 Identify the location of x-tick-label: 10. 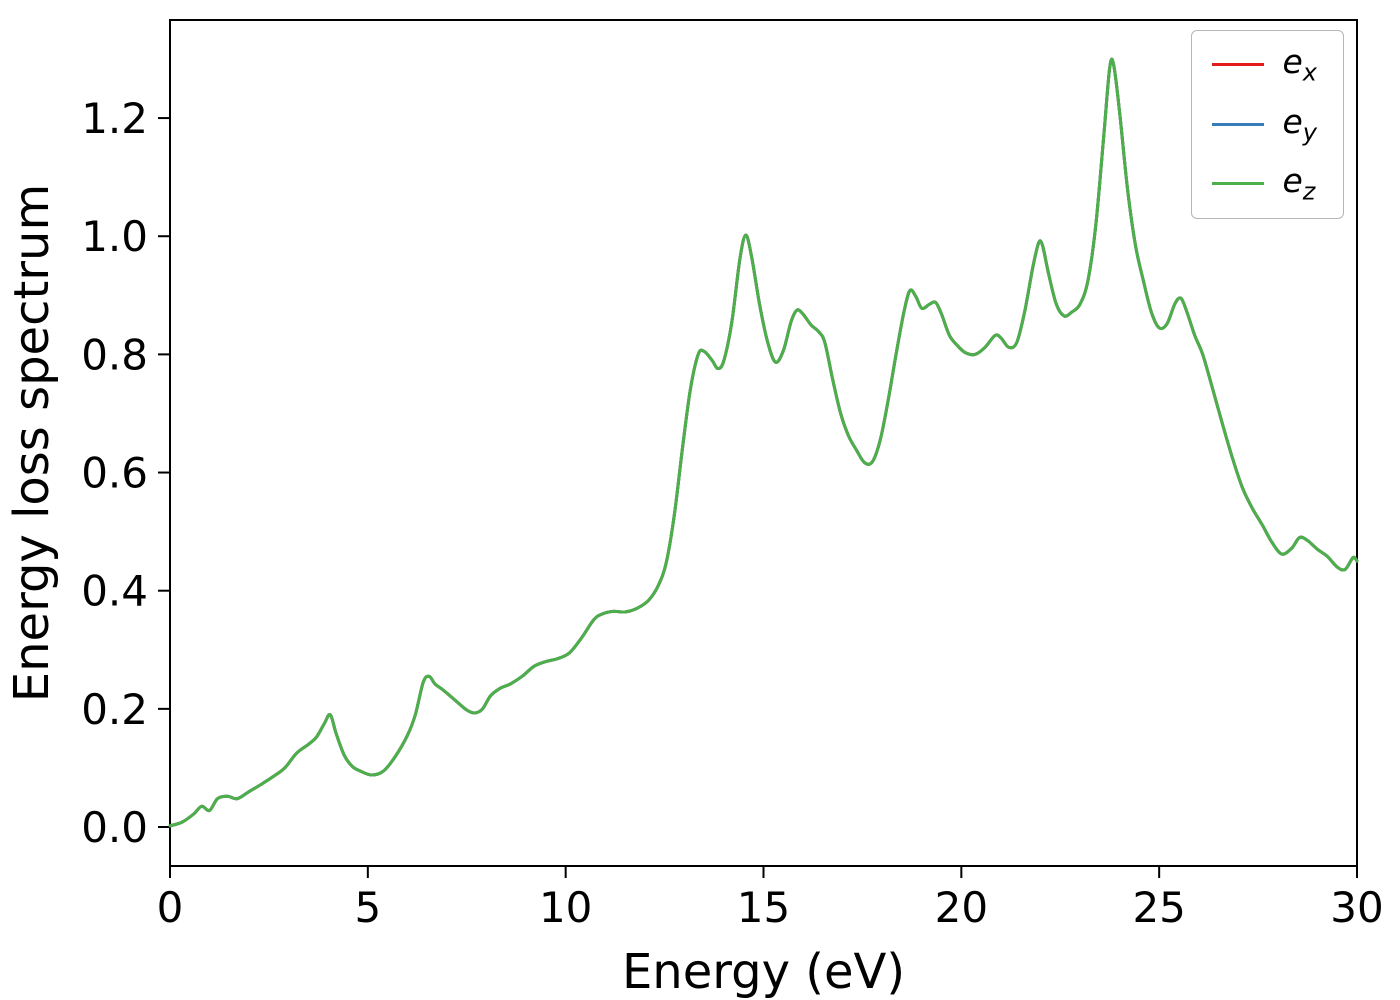
(565, 907).